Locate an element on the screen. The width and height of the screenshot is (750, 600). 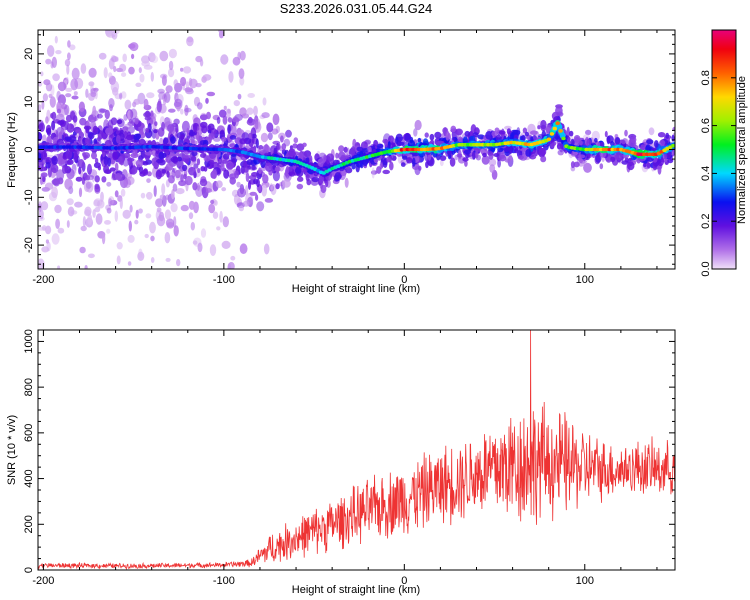
colorbar-tick-label: 0.4 is located at coordinates (706, 173).